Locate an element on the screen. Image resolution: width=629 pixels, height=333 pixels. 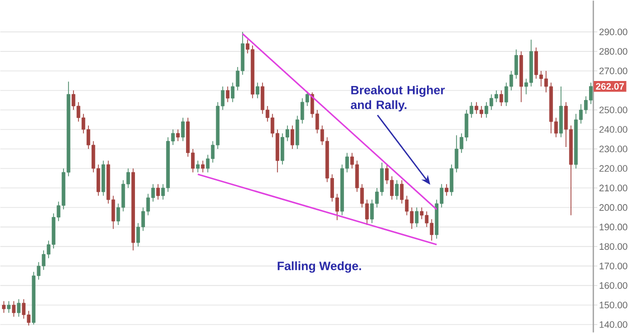
y-tick-label: 240.00 is located at coordinates (613, 129).